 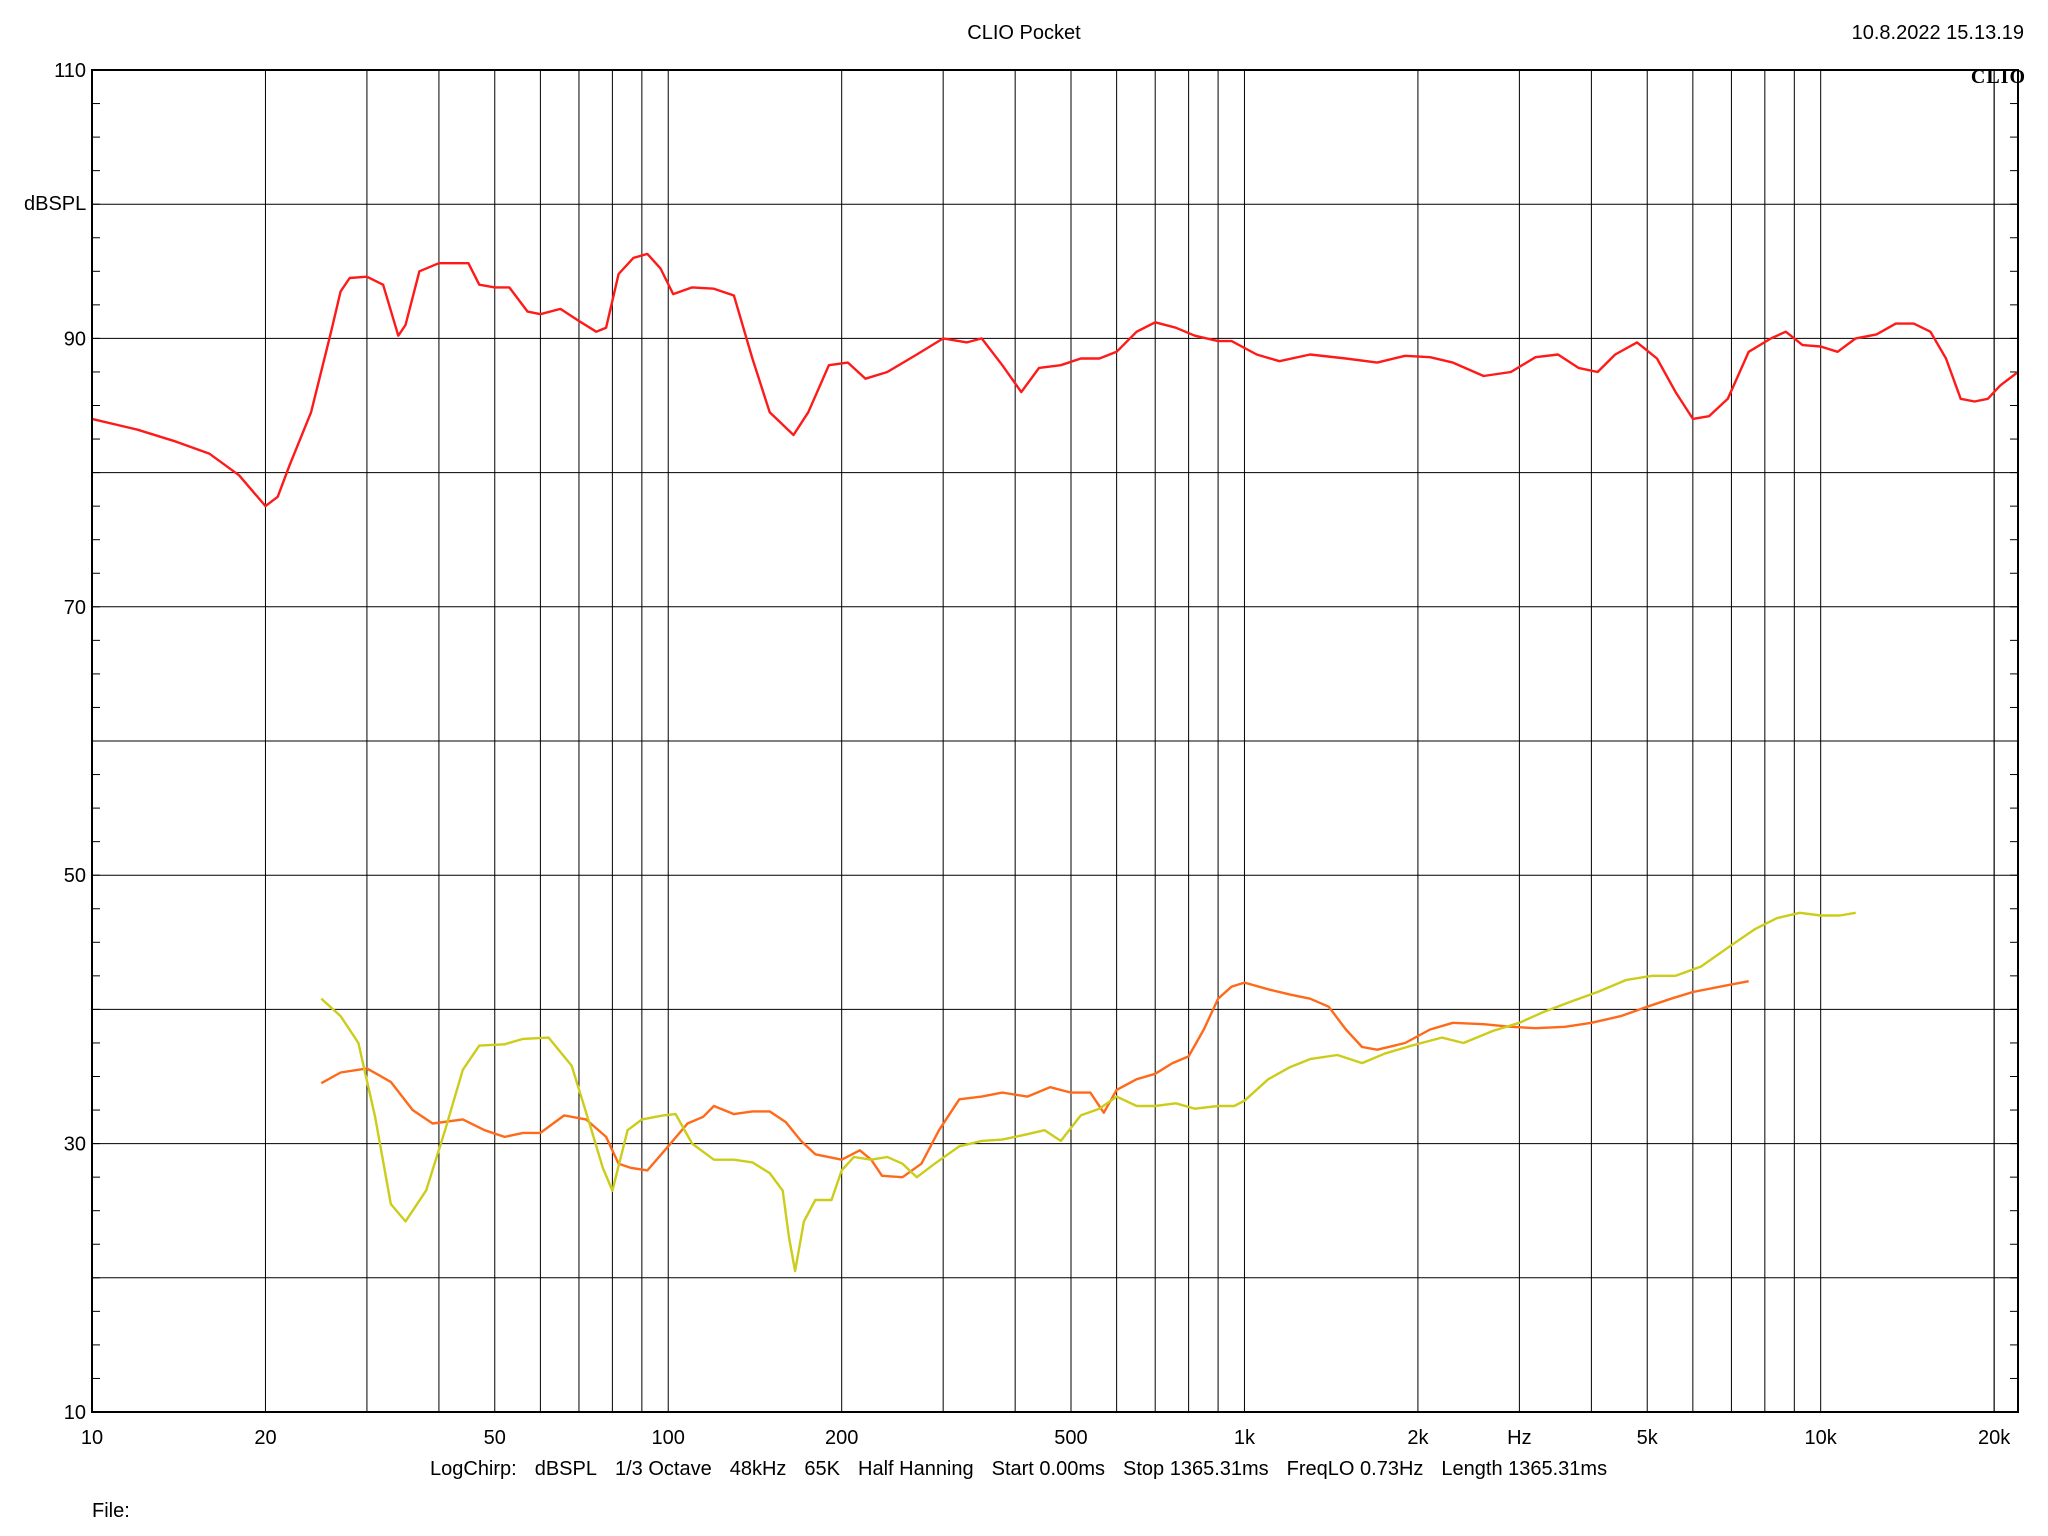 What do you see at coordinates (1524, 1469) in the screenshot?
I see `setting-item: Length 1365.31ms` at bounding box center [1524, 1469].